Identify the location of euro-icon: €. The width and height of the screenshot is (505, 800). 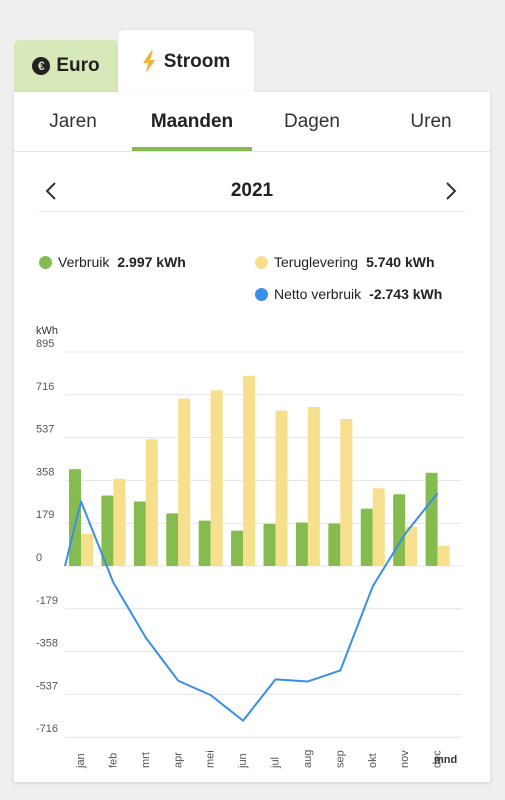
(41, 66).